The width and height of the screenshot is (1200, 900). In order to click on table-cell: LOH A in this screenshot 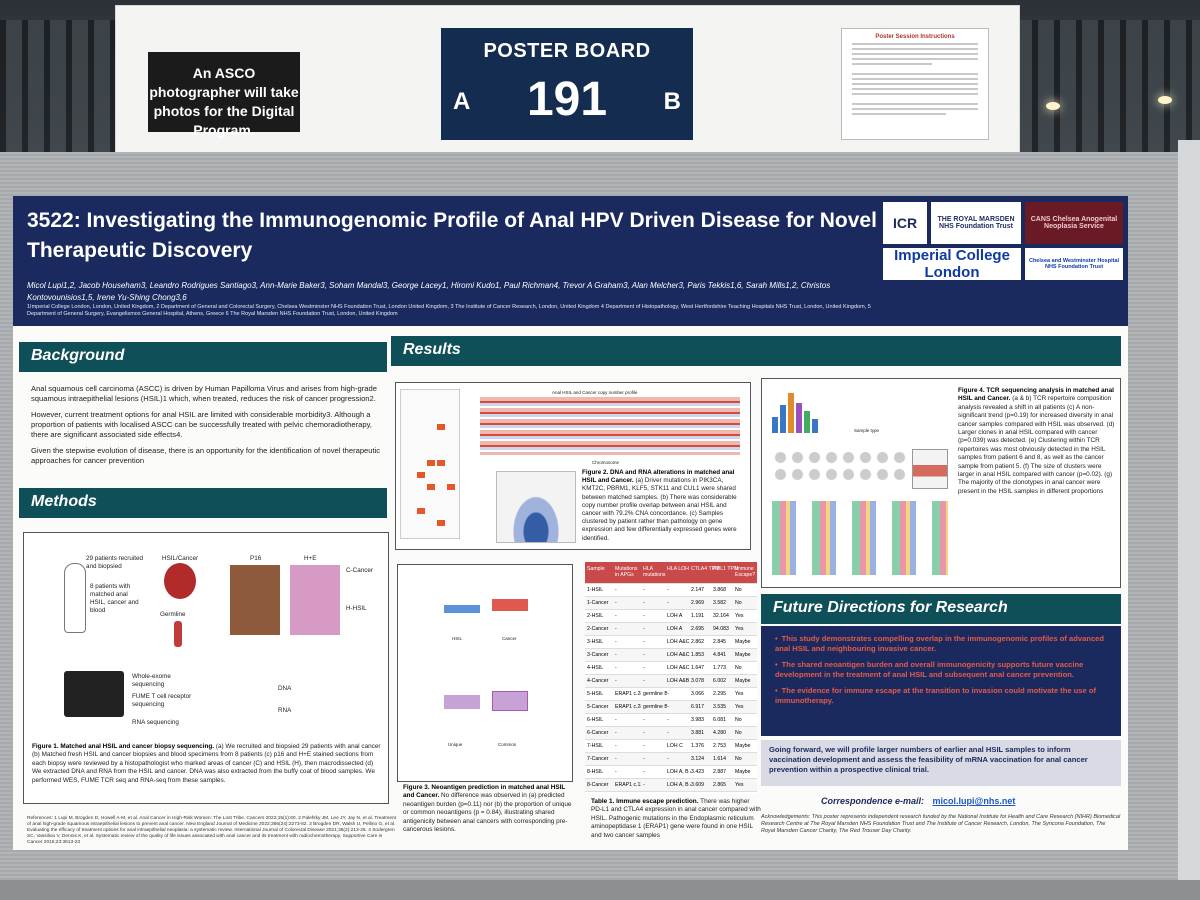, I will do `click(675, 629)`.